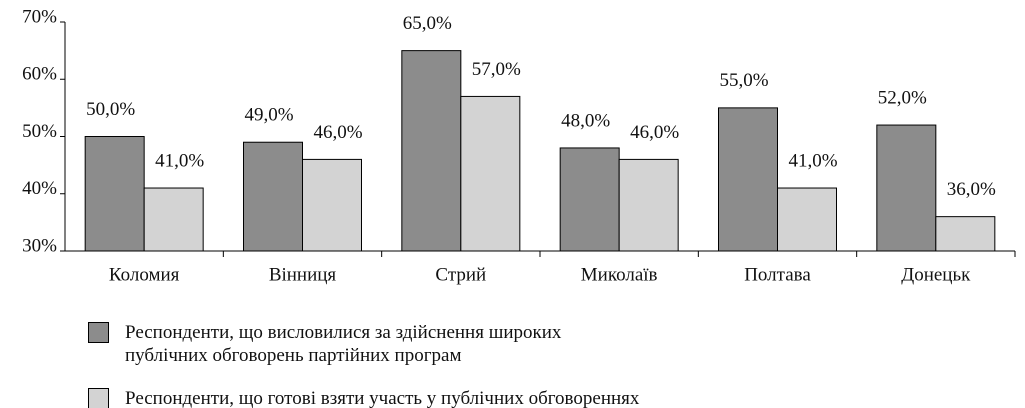 The image size is (1025, 408). I want to click on y-tick-label: 40%, so click(39, 188).